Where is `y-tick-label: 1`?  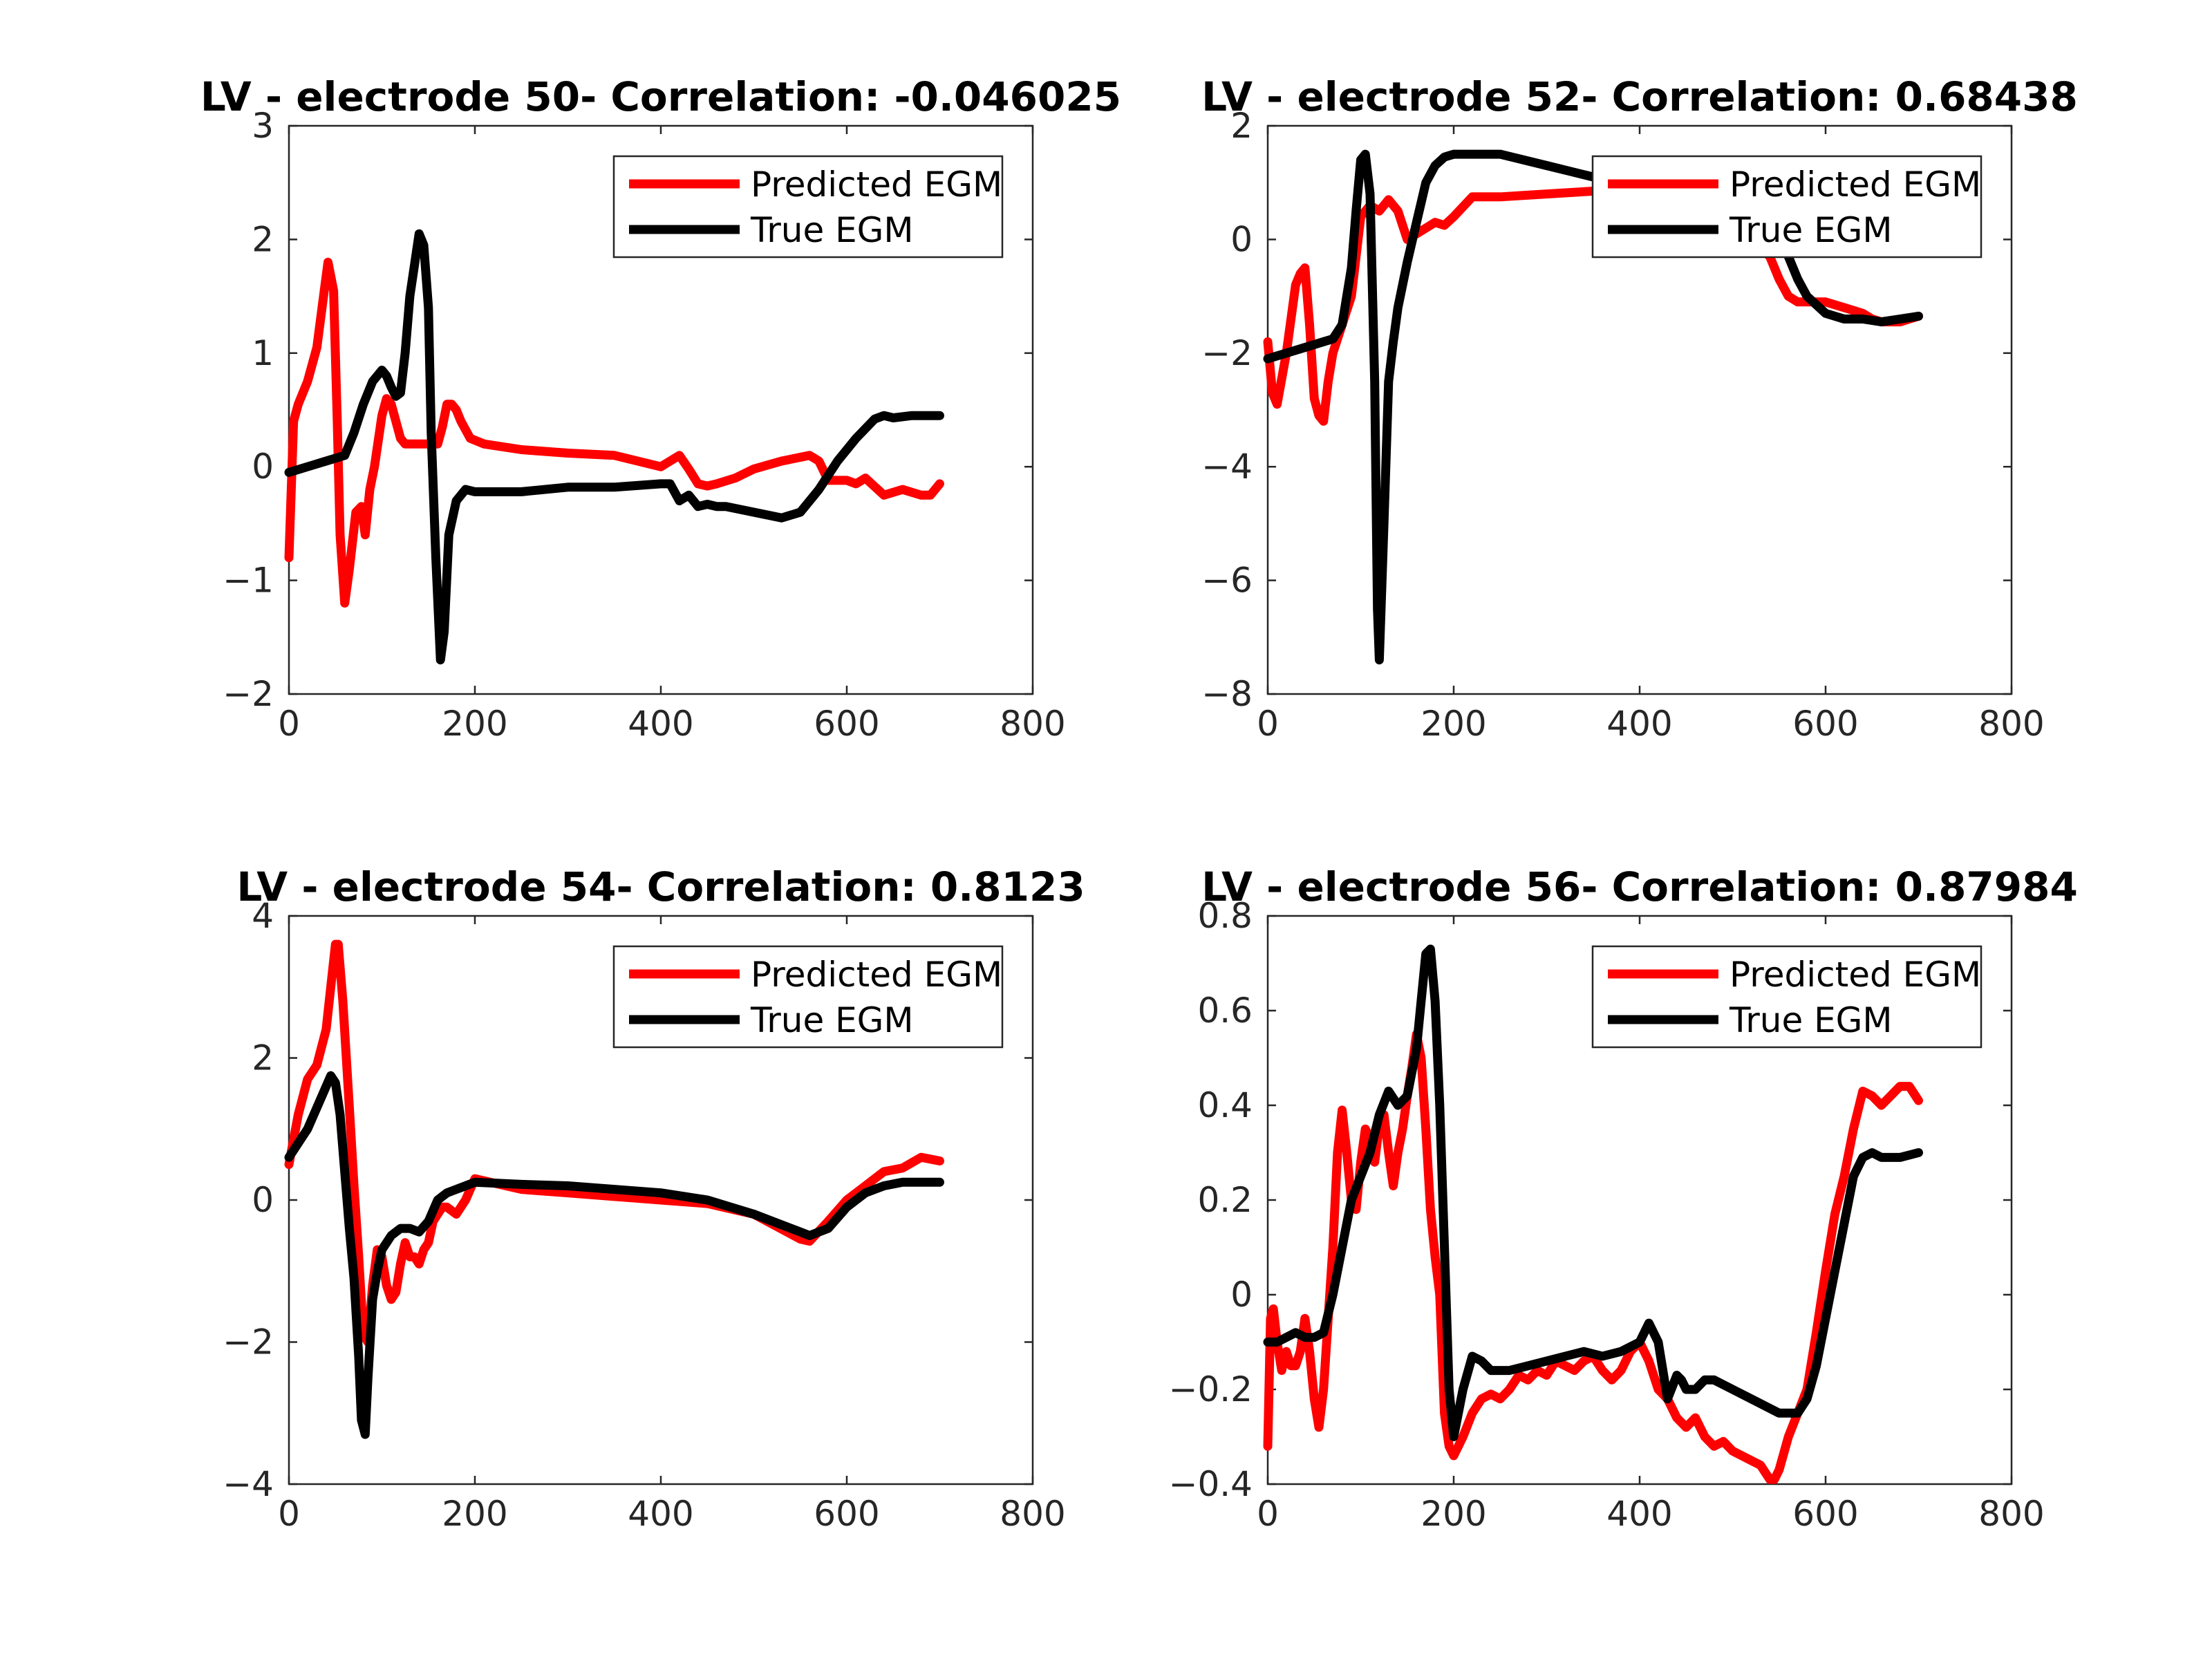
y-tick-label: 1 is located at coordinates (263, 353).